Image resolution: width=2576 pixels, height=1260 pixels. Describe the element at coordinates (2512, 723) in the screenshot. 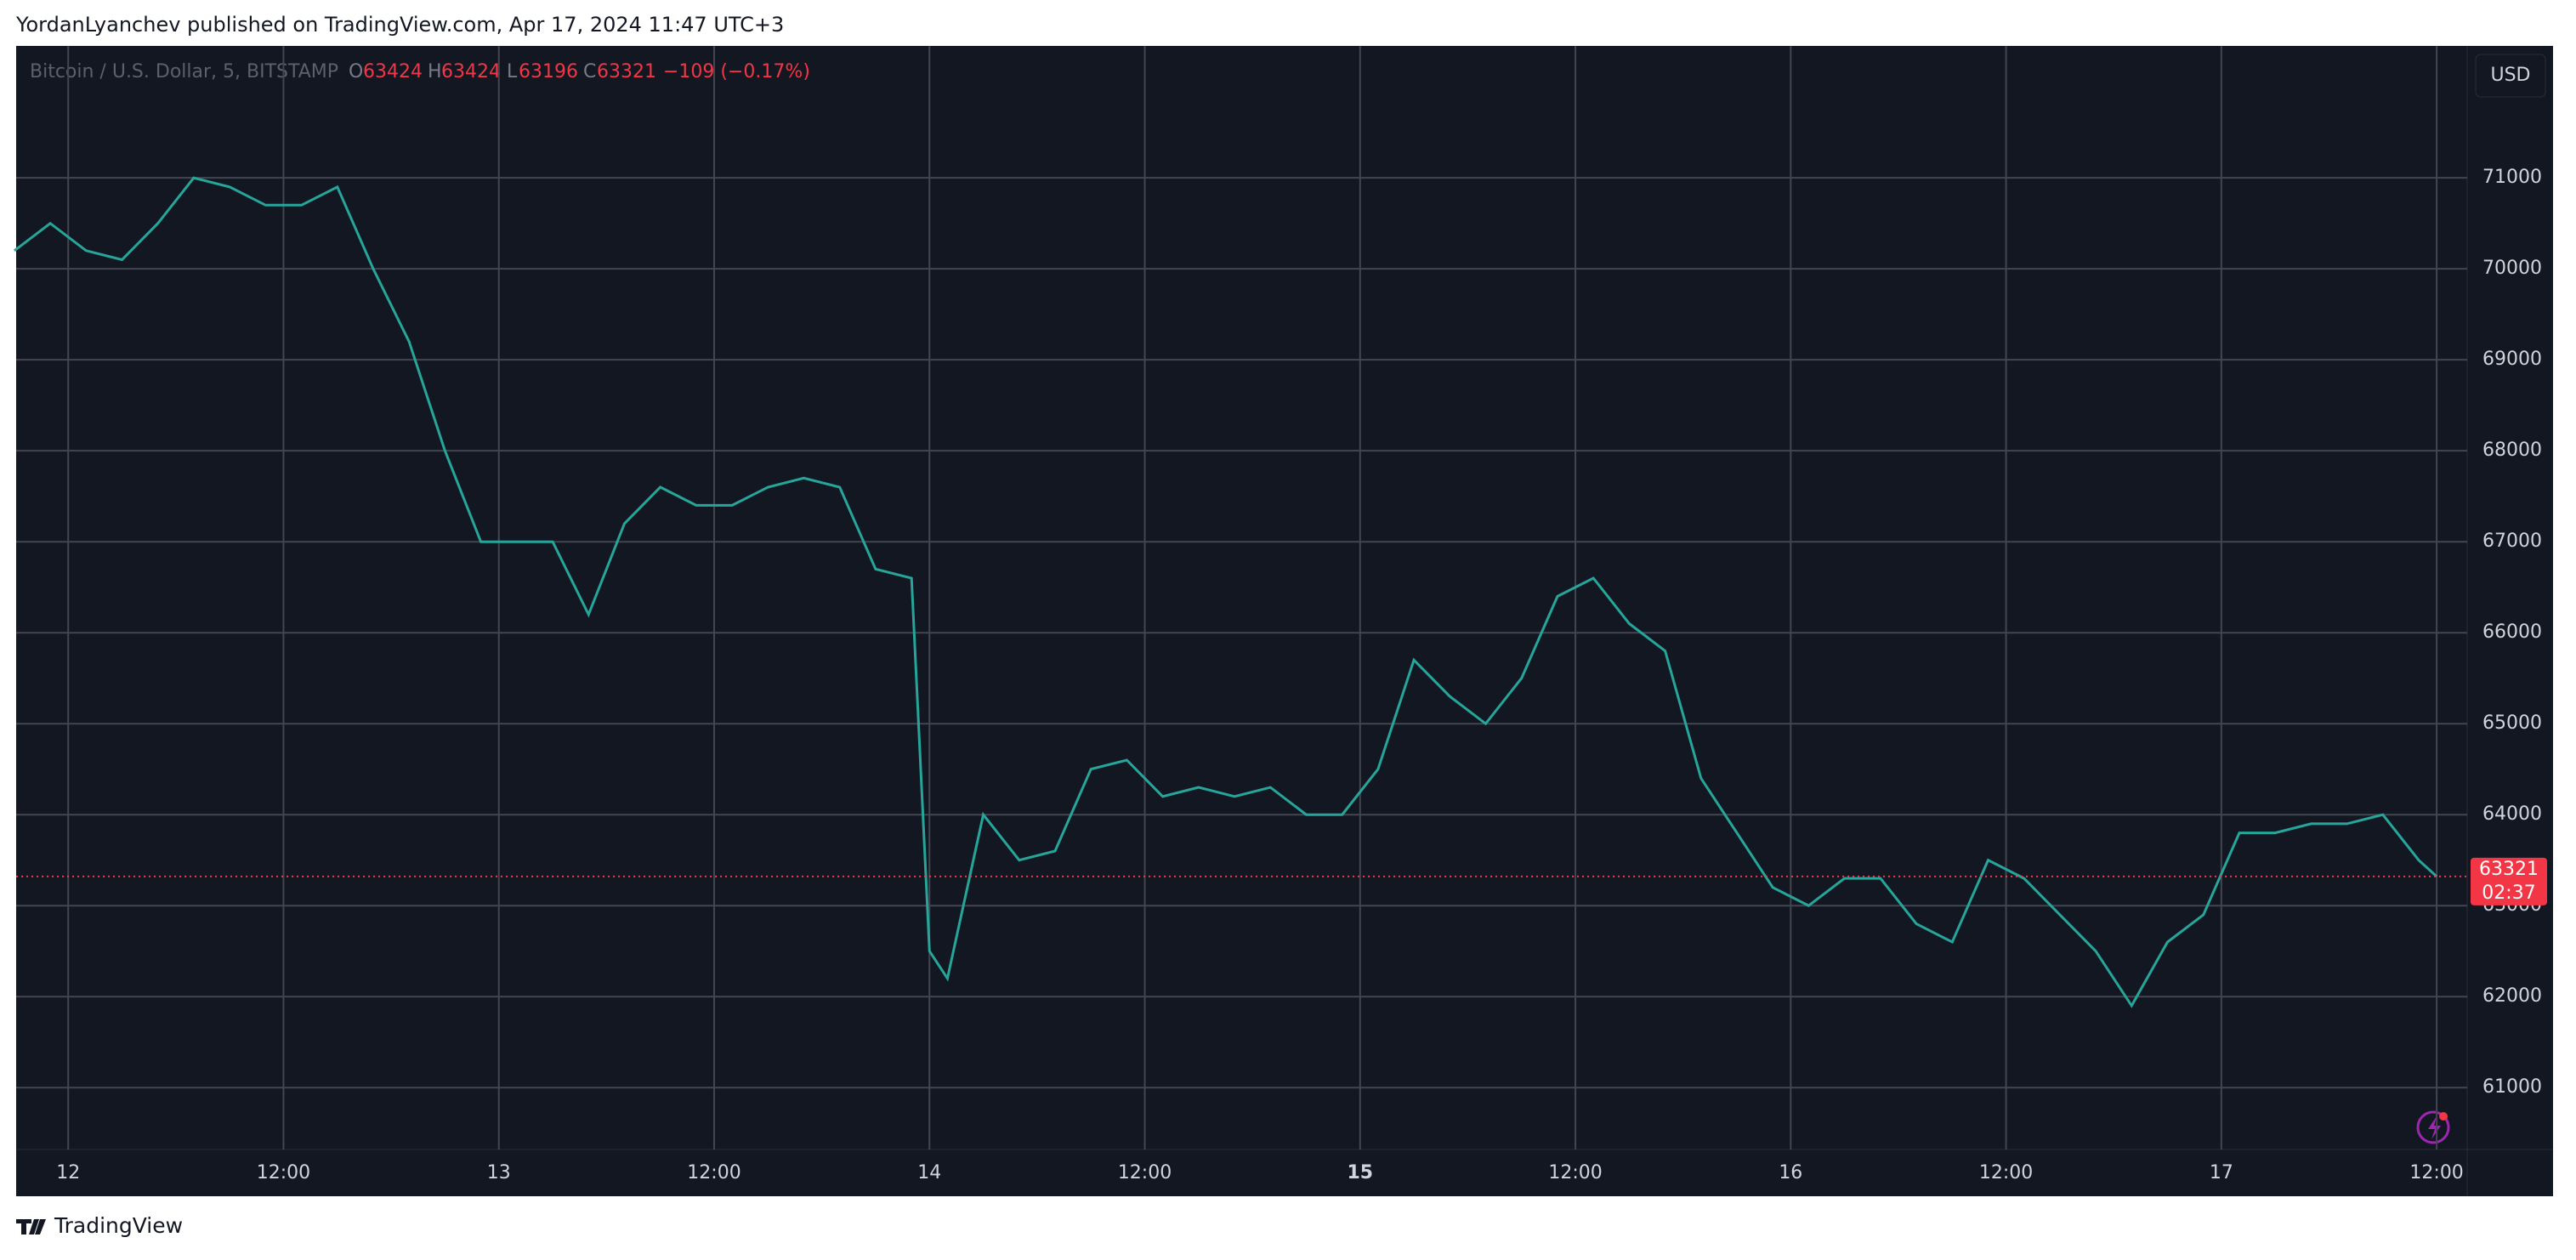

I see `y-tick-label: 65000` at that location.